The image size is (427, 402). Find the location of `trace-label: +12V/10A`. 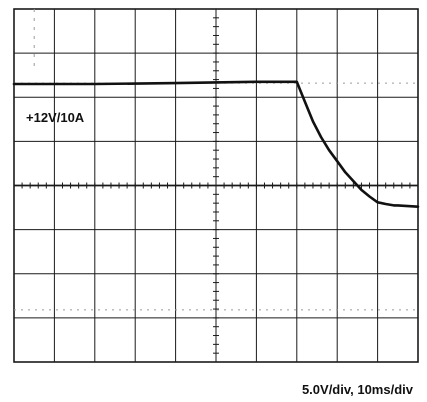

trace-label: +12V/10A is located at coordinates (55, 117).